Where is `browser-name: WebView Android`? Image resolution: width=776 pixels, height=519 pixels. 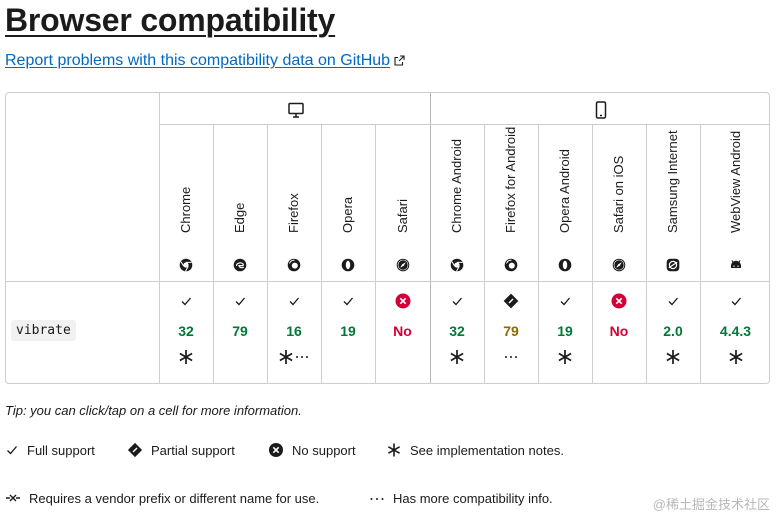
browser-name: WebView Android is located at coordinates (735, 181).